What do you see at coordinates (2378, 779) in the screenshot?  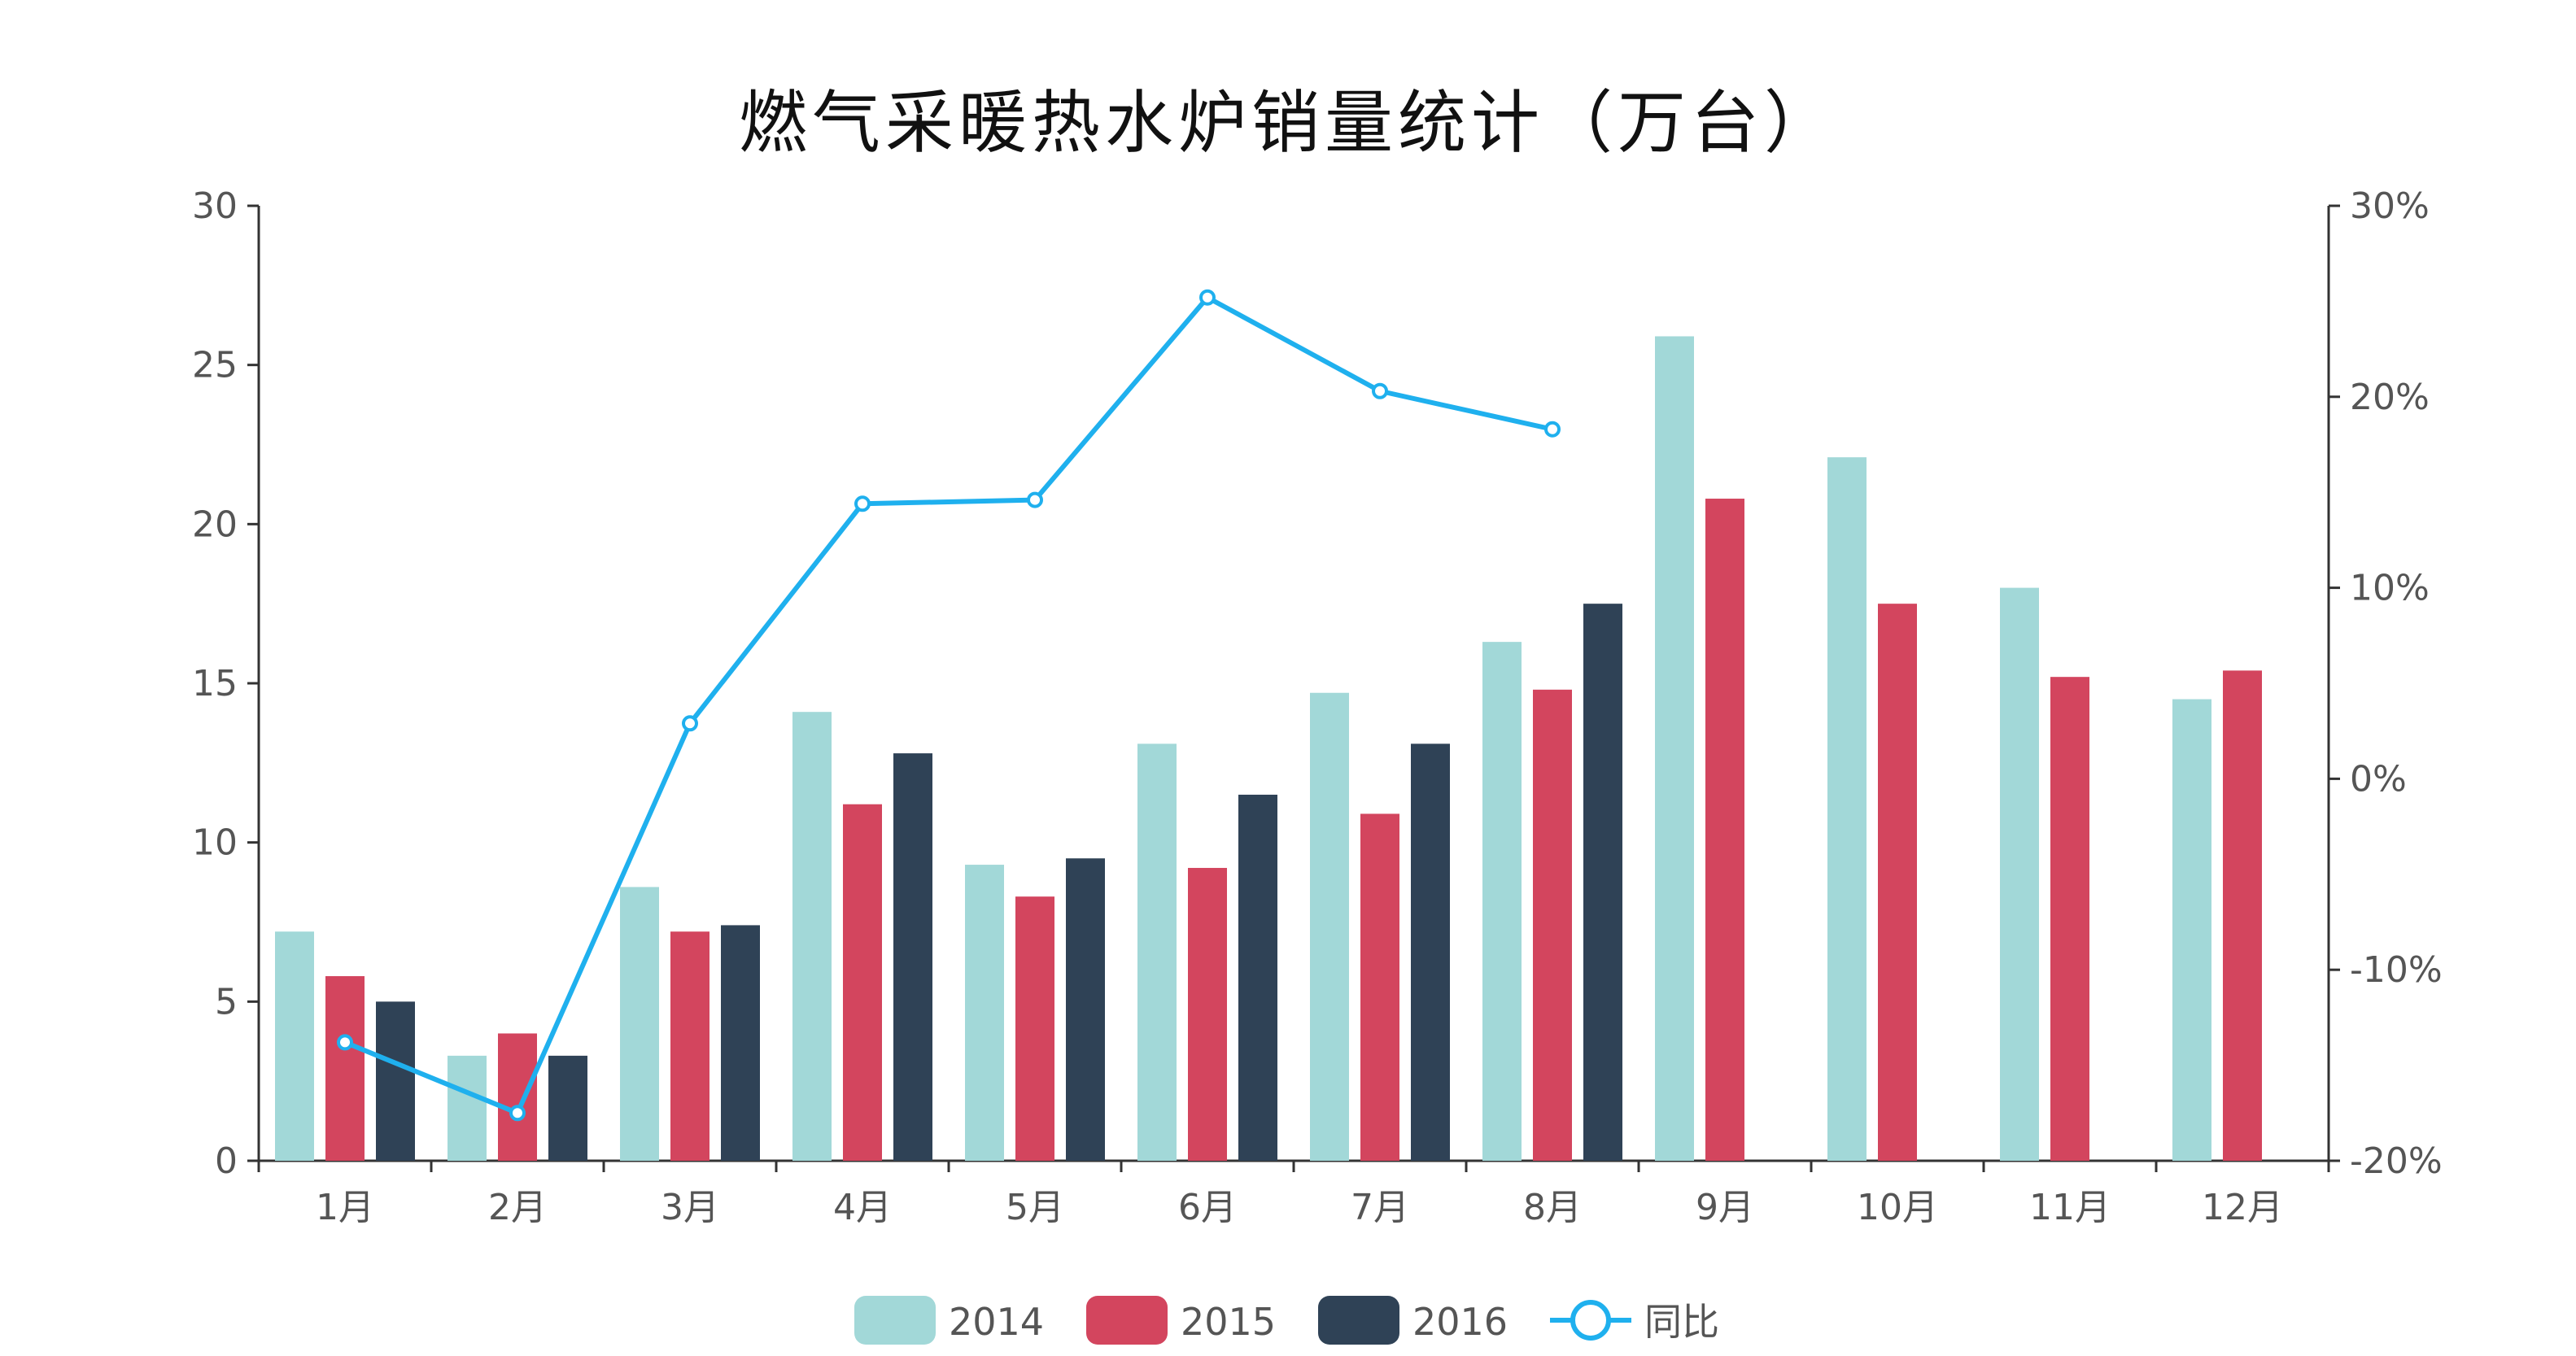 I see `right-axis-tick-label: 0%` at bounding box center [2378, 779].